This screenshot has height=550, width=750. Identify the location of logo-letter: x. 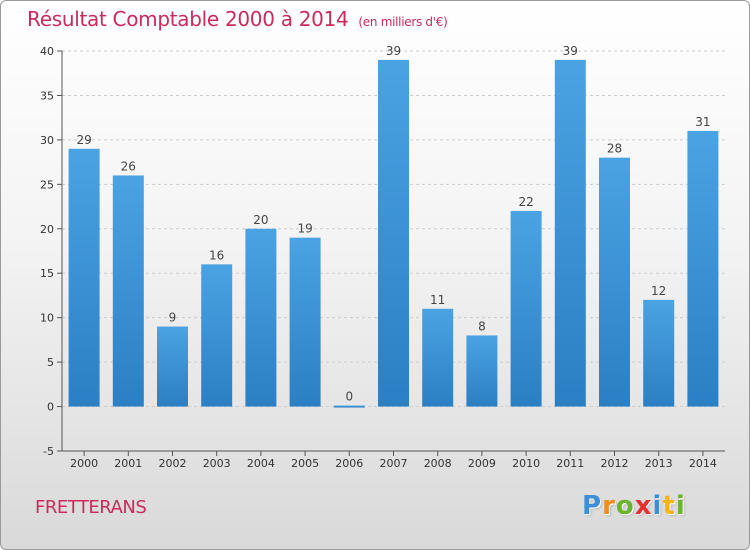
(643, 506).